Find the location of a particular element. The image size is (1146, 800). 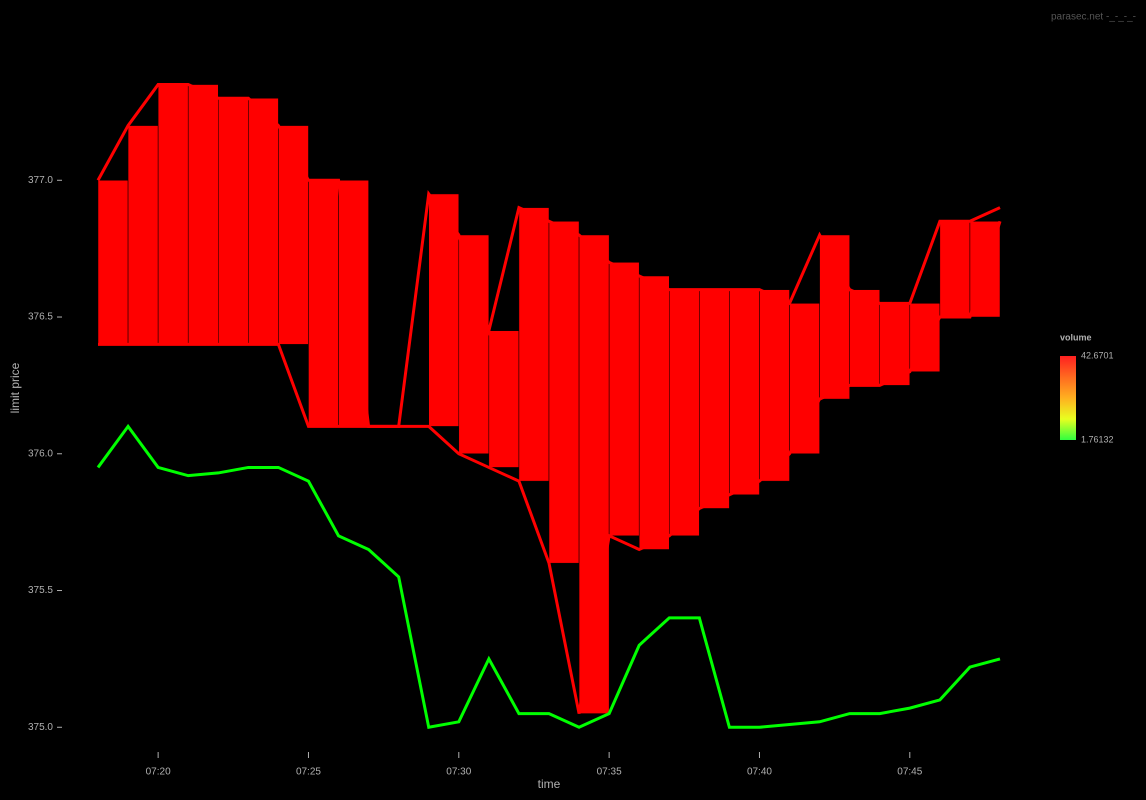

y-axis-label: limit price is located at coordinates (15, 387).